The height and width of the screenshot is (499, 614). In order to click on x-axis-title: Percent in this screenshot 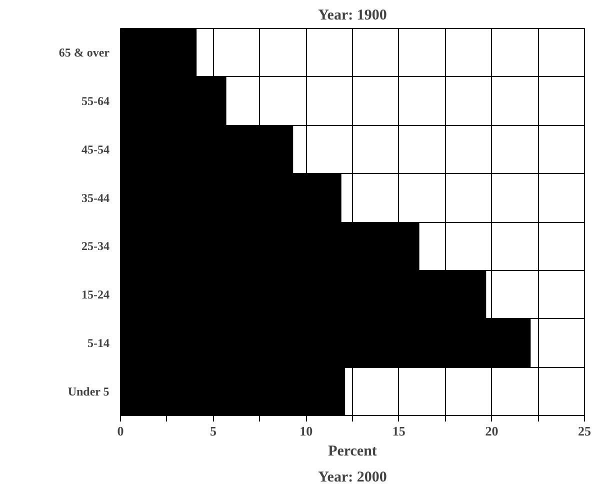, I will do `click(352, 452)`.